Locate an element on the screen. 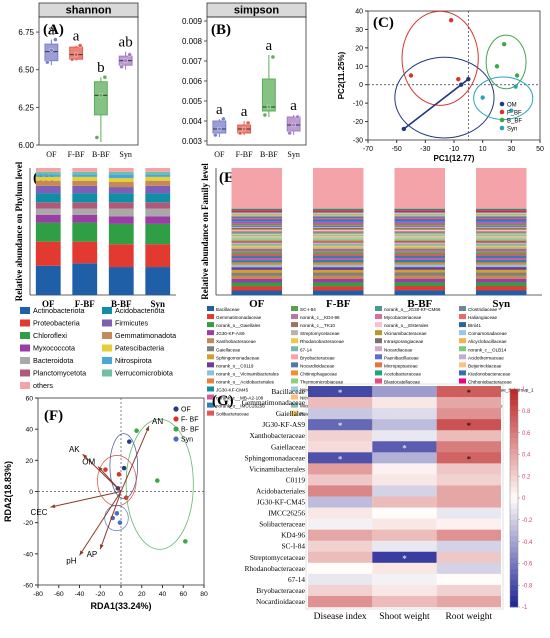 This screenshot has width=550, height=638. x-tick-label: -70 is located at coordinates (368, 149).